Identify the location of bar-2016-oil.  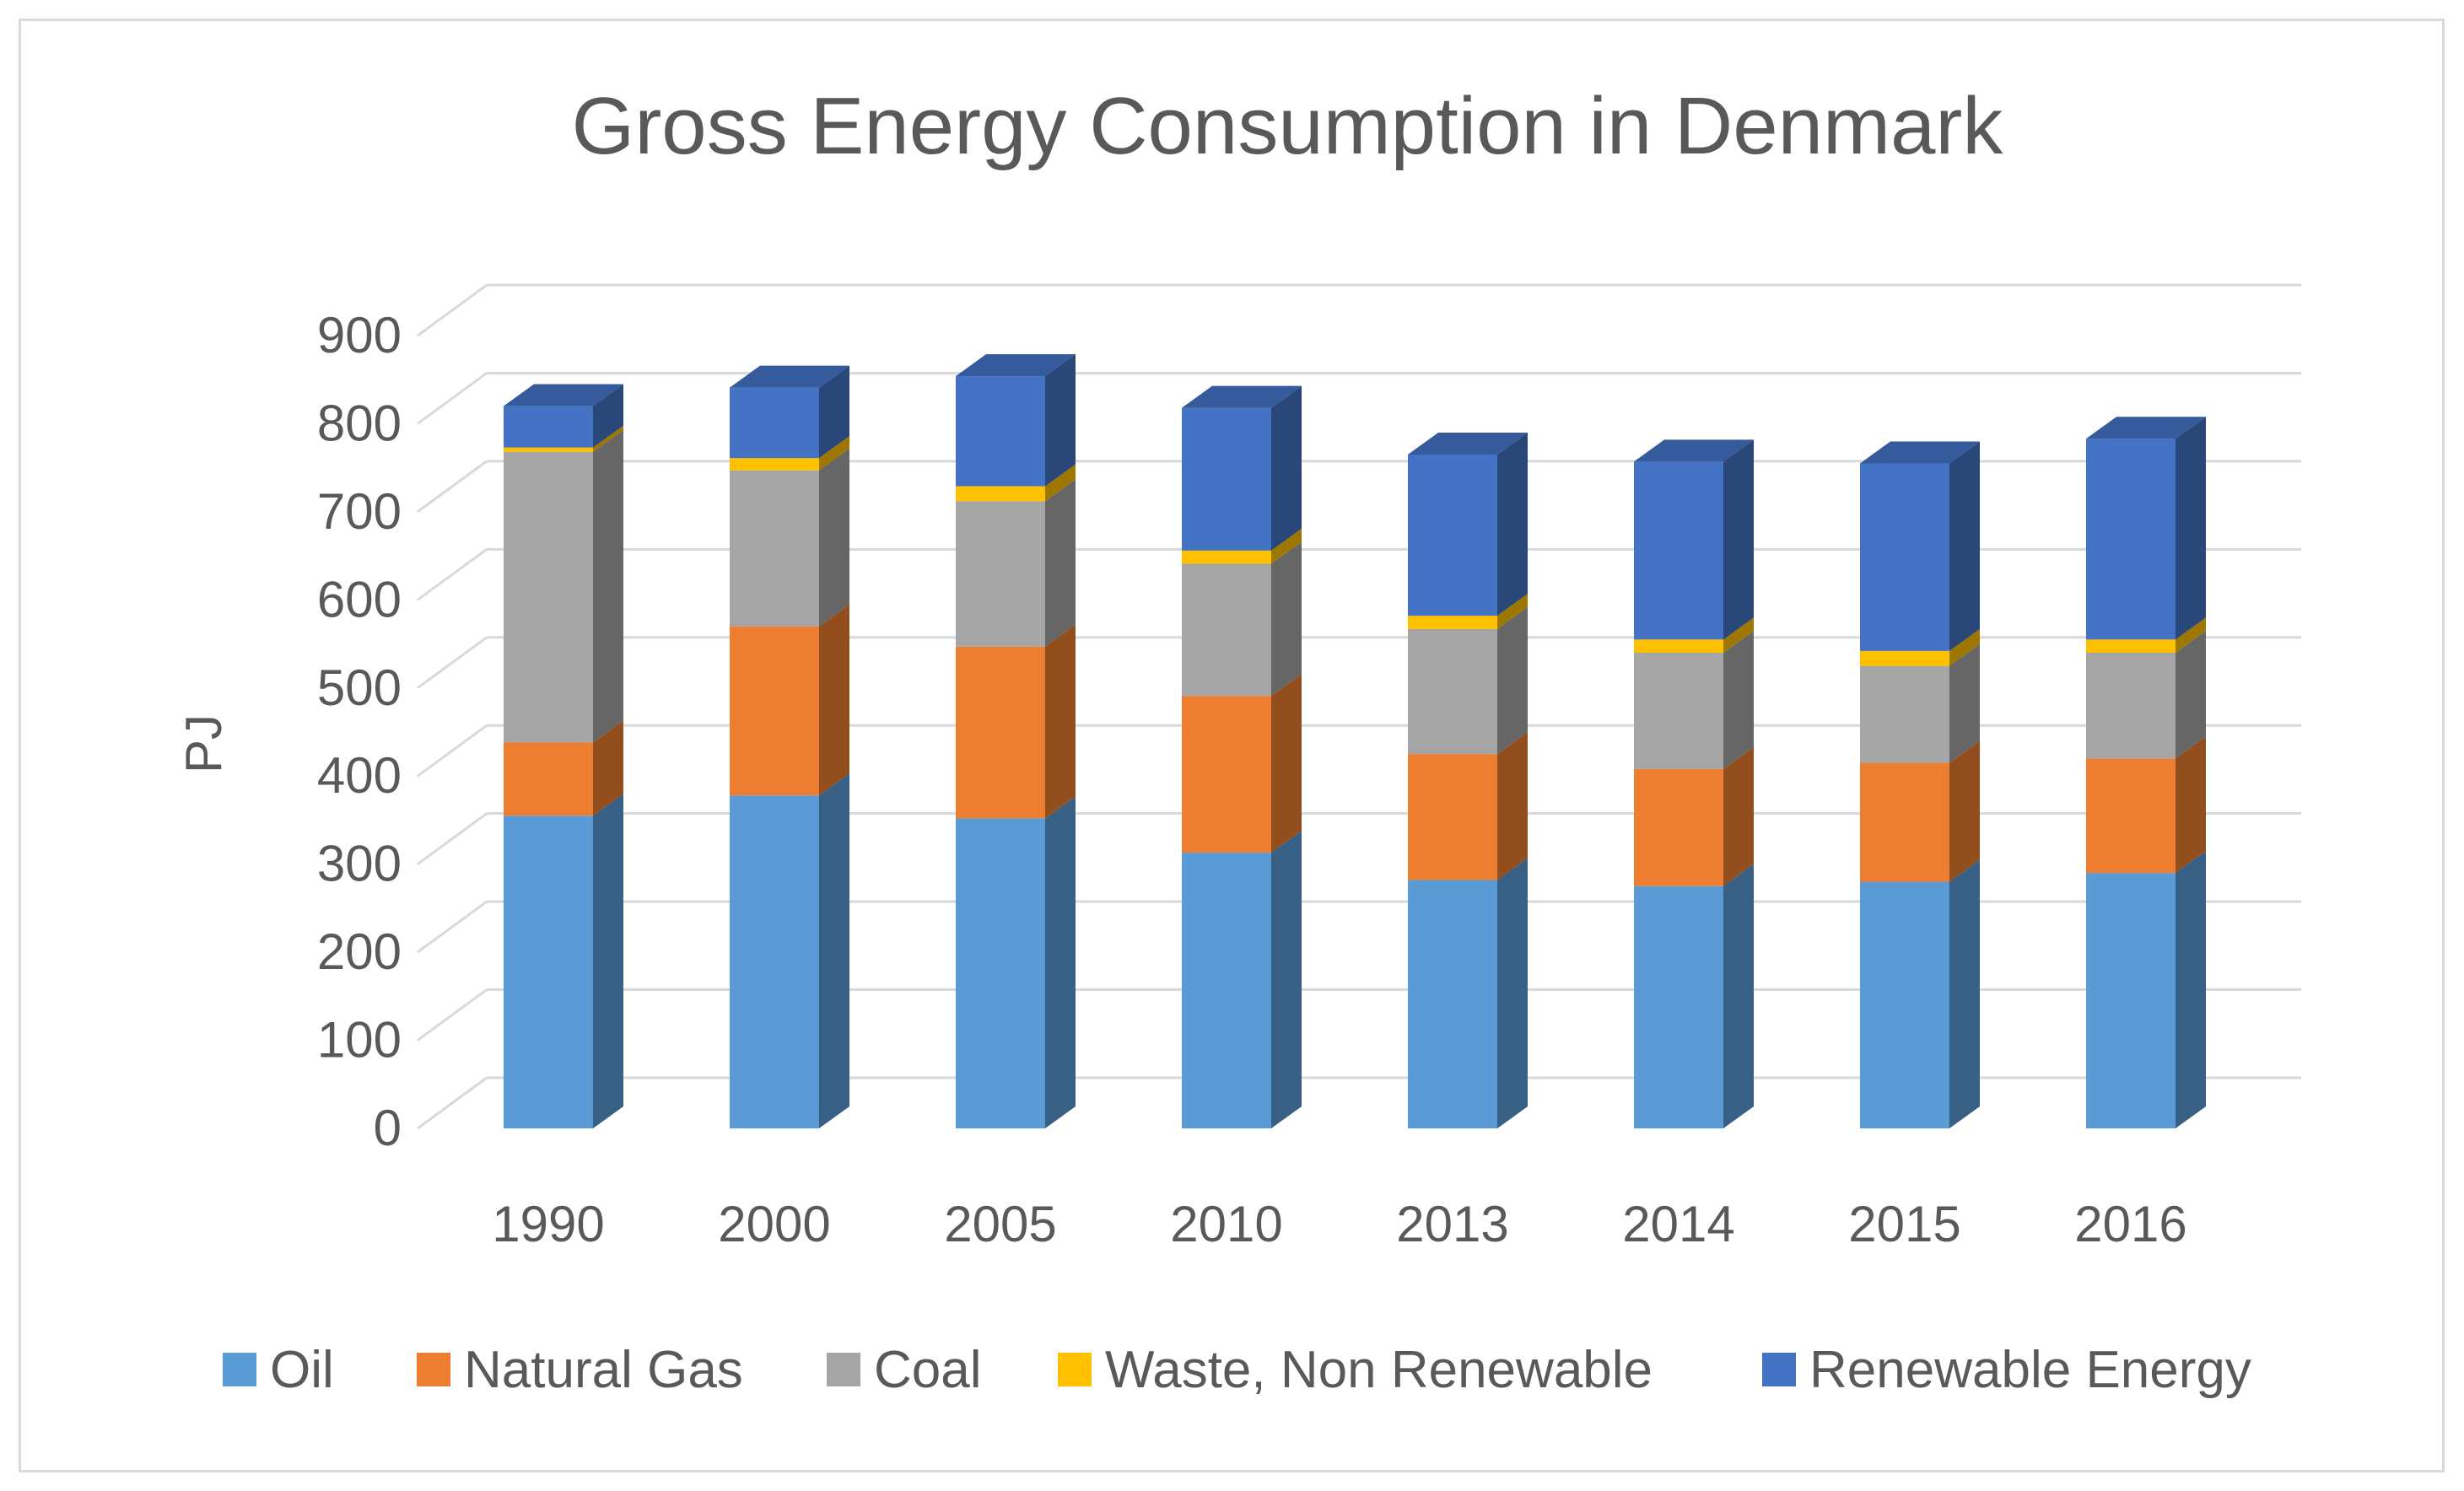
(2131, 1000).